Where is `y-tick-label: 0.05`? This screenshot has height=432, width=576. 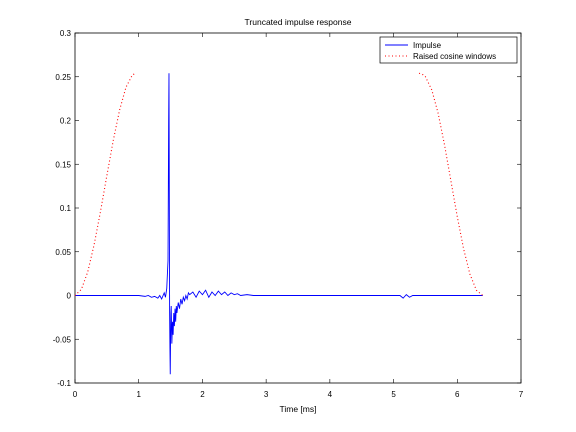
y-tick-label: 0.05 is located at coordinates (63, 252).